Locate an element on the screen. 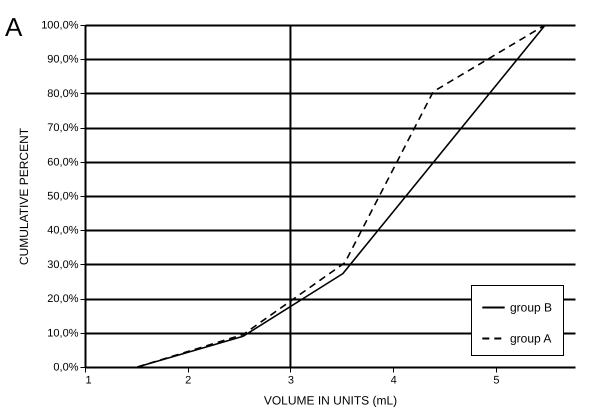 The image size is (605, 415). x-tick-label: 1 is located at coordinates (89, 380).